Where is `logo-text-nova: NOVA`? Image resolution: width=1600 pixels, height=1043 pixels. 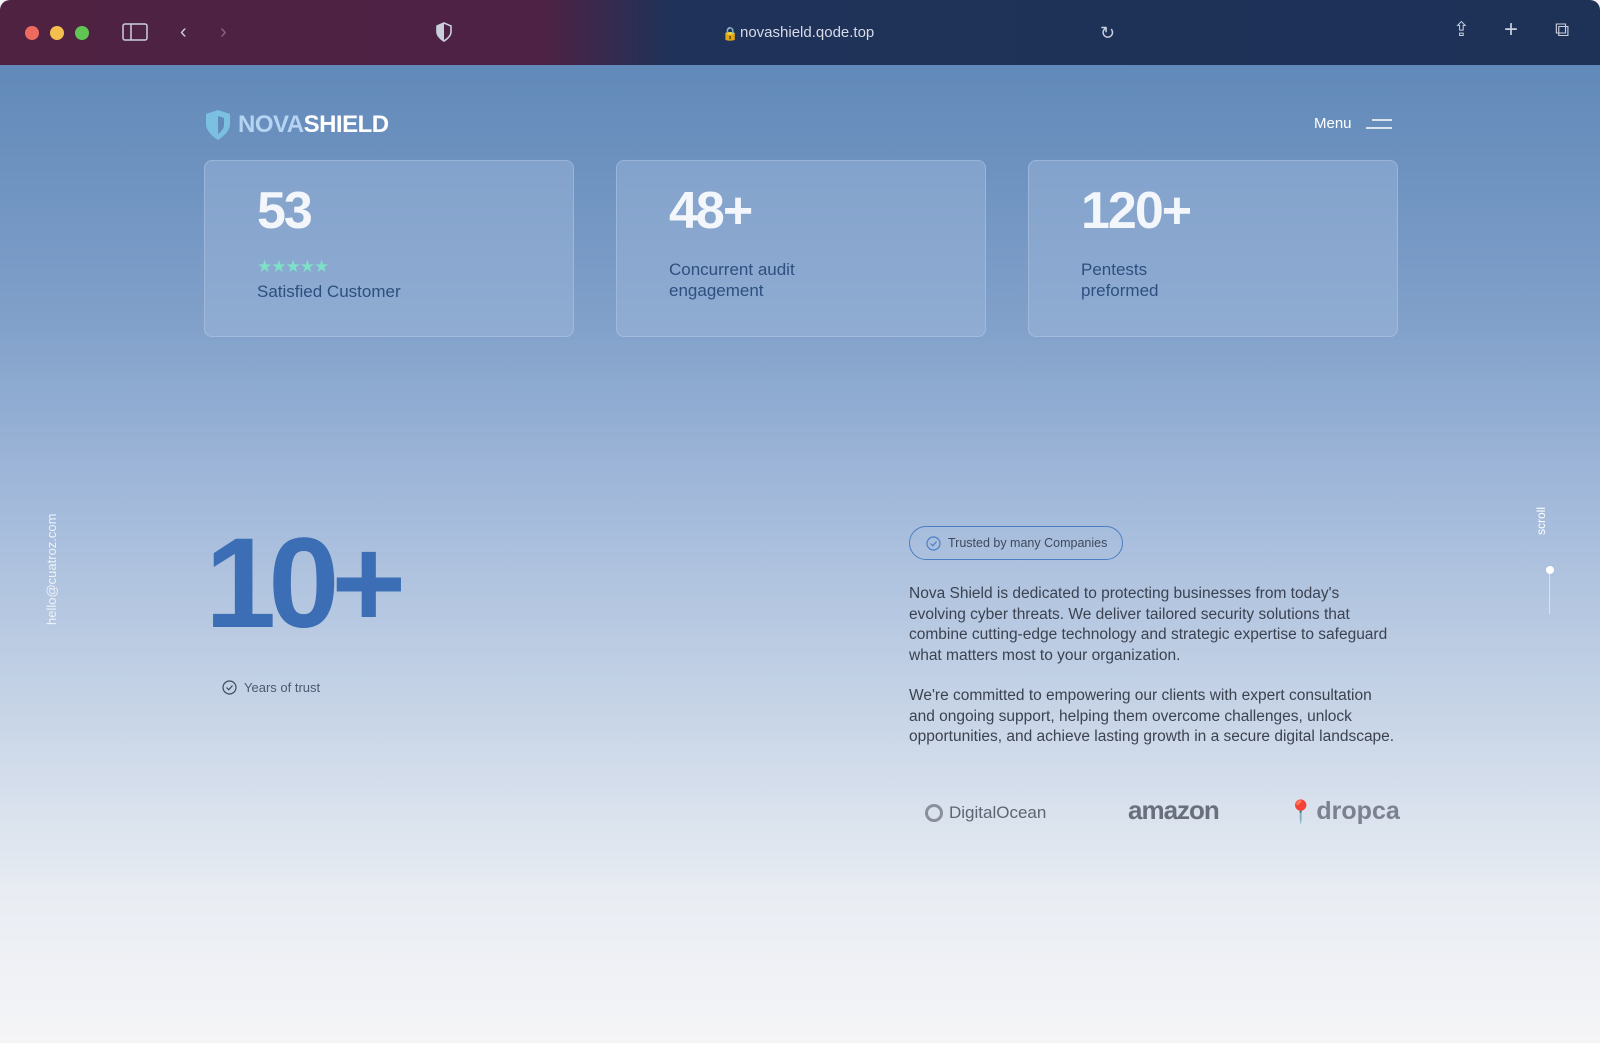 logo-text-nova: NOVA is located at coordinates (271, 124).